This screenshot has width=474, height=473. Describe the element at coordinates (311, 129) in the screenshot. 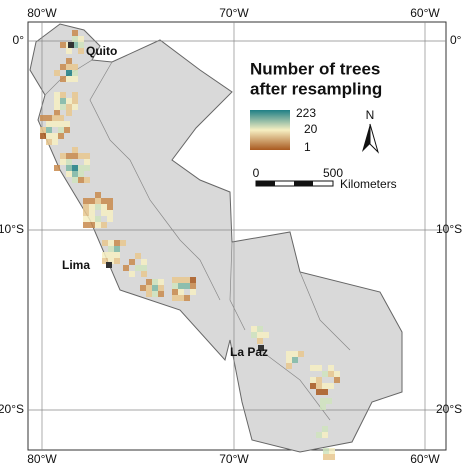

I see `legend-tick: 20` at that location.